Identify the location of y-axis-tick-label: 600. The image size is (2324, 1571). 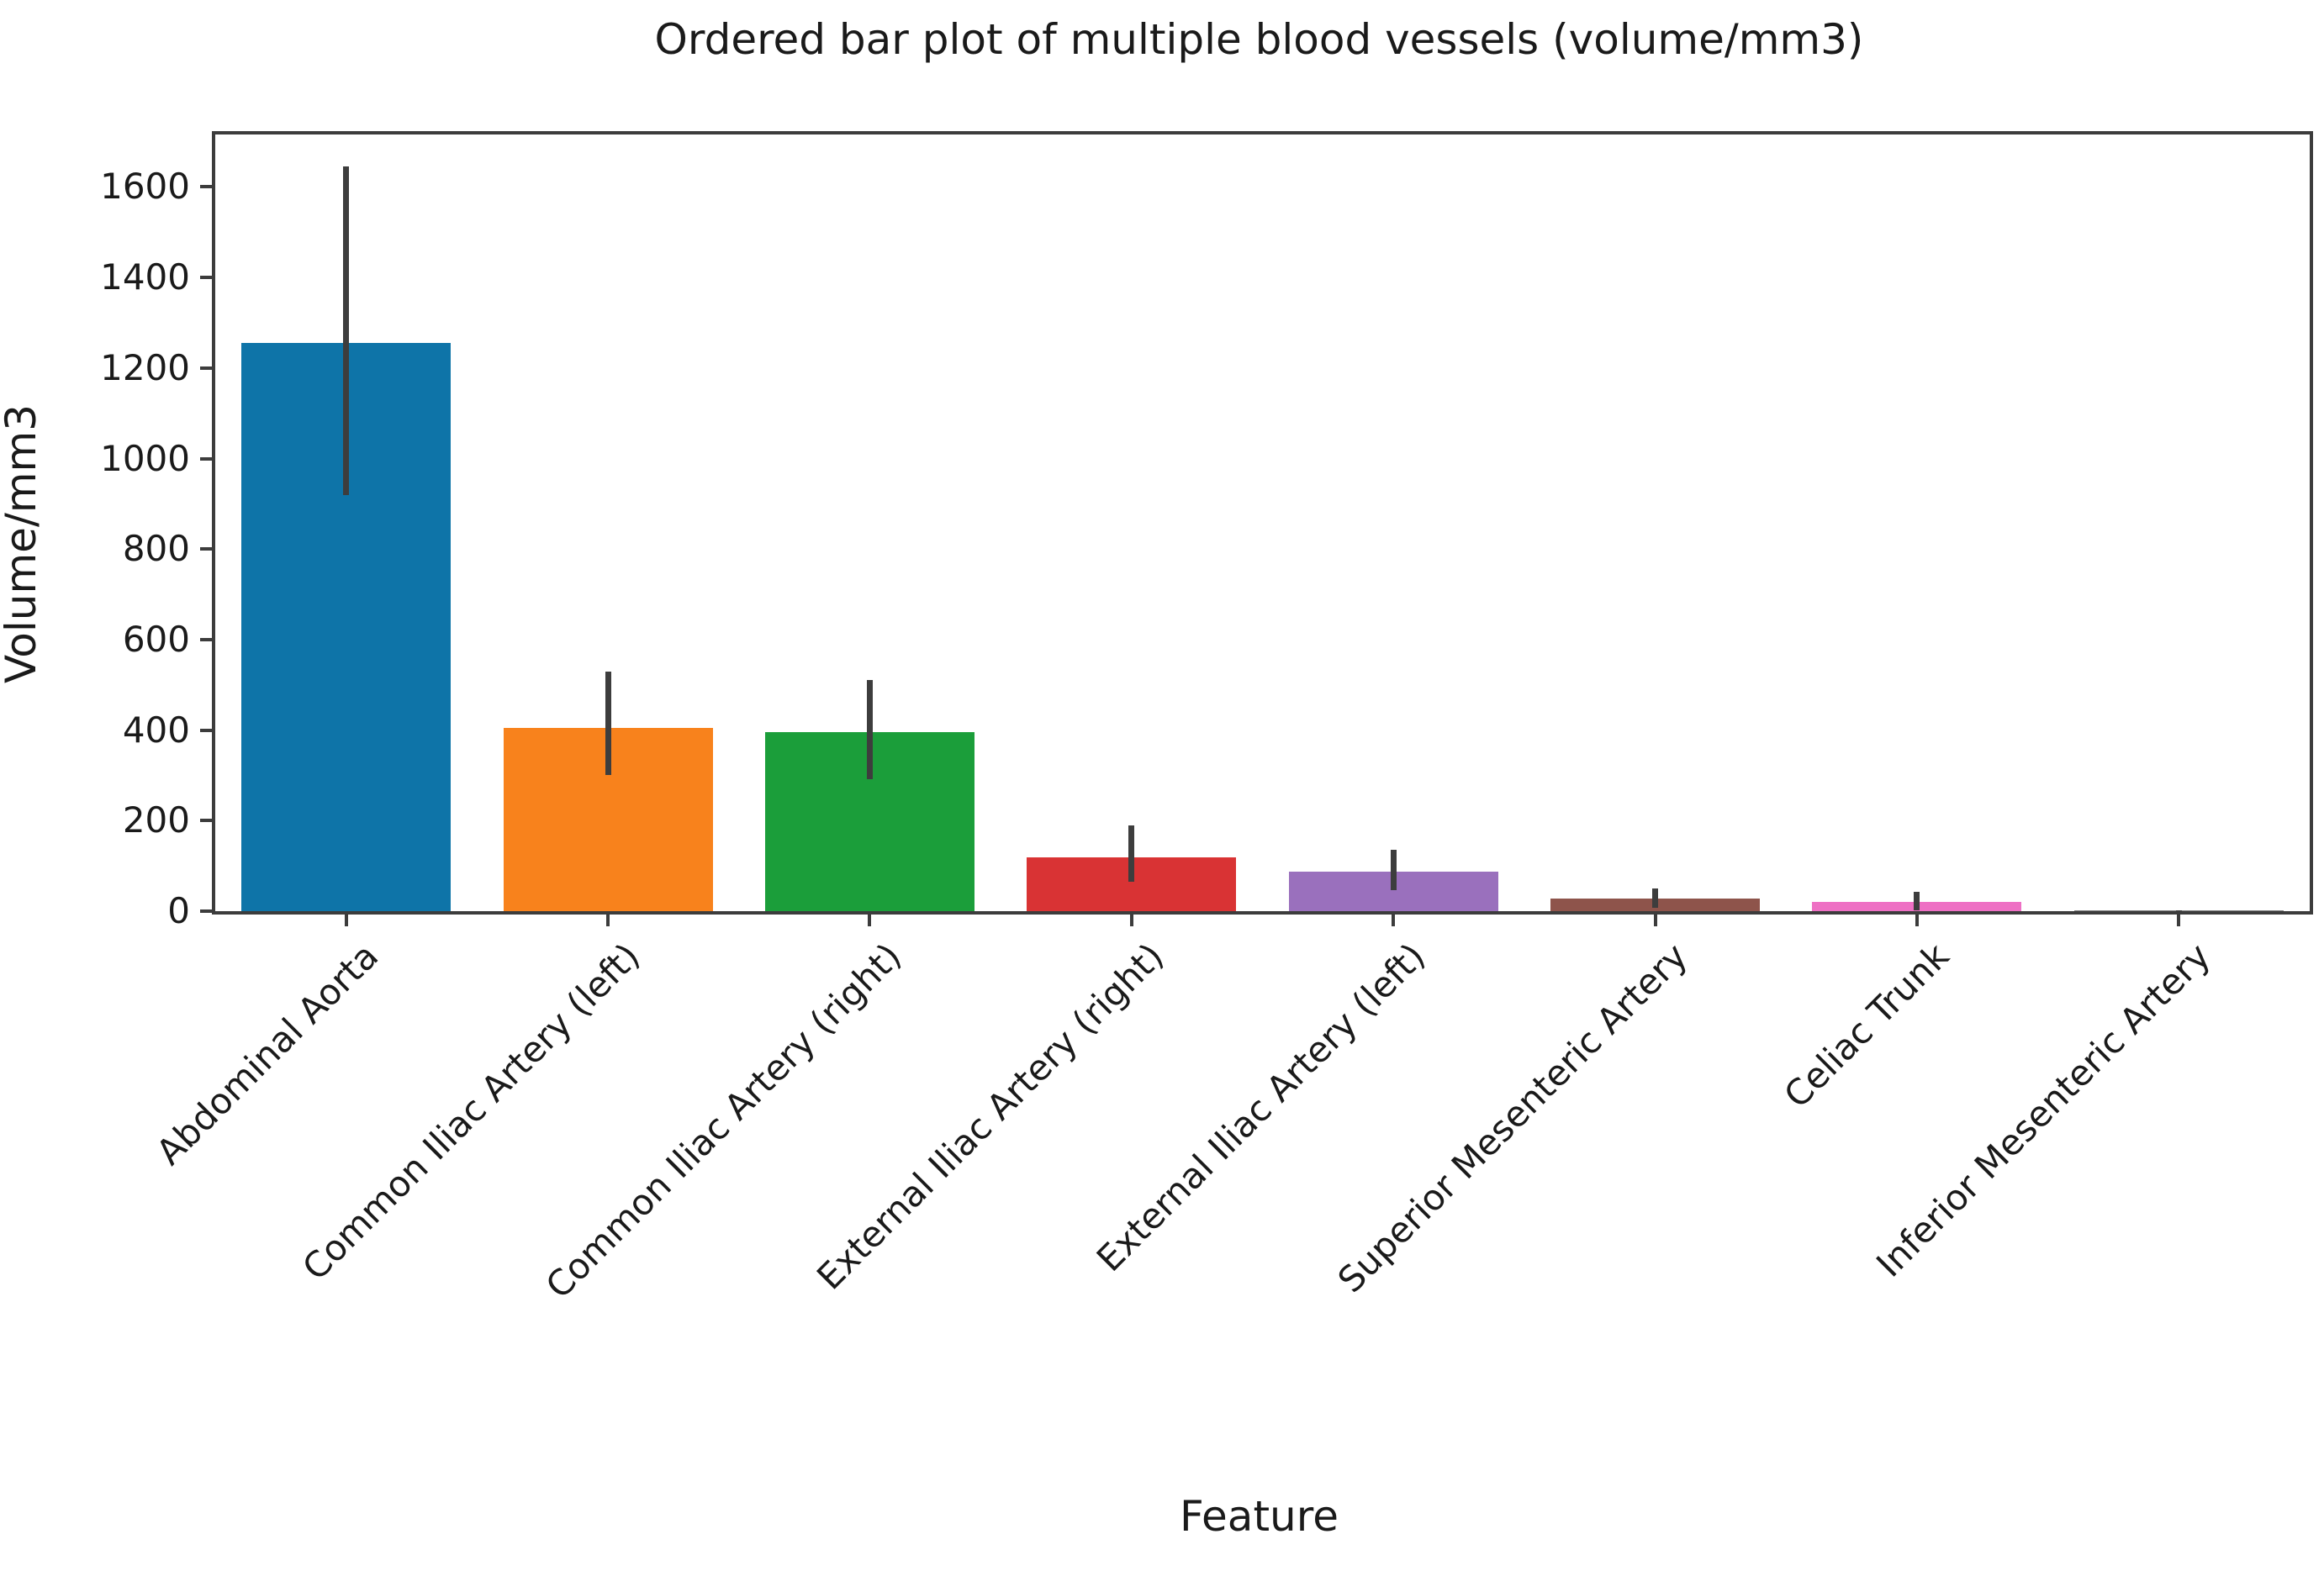
(156, 639).